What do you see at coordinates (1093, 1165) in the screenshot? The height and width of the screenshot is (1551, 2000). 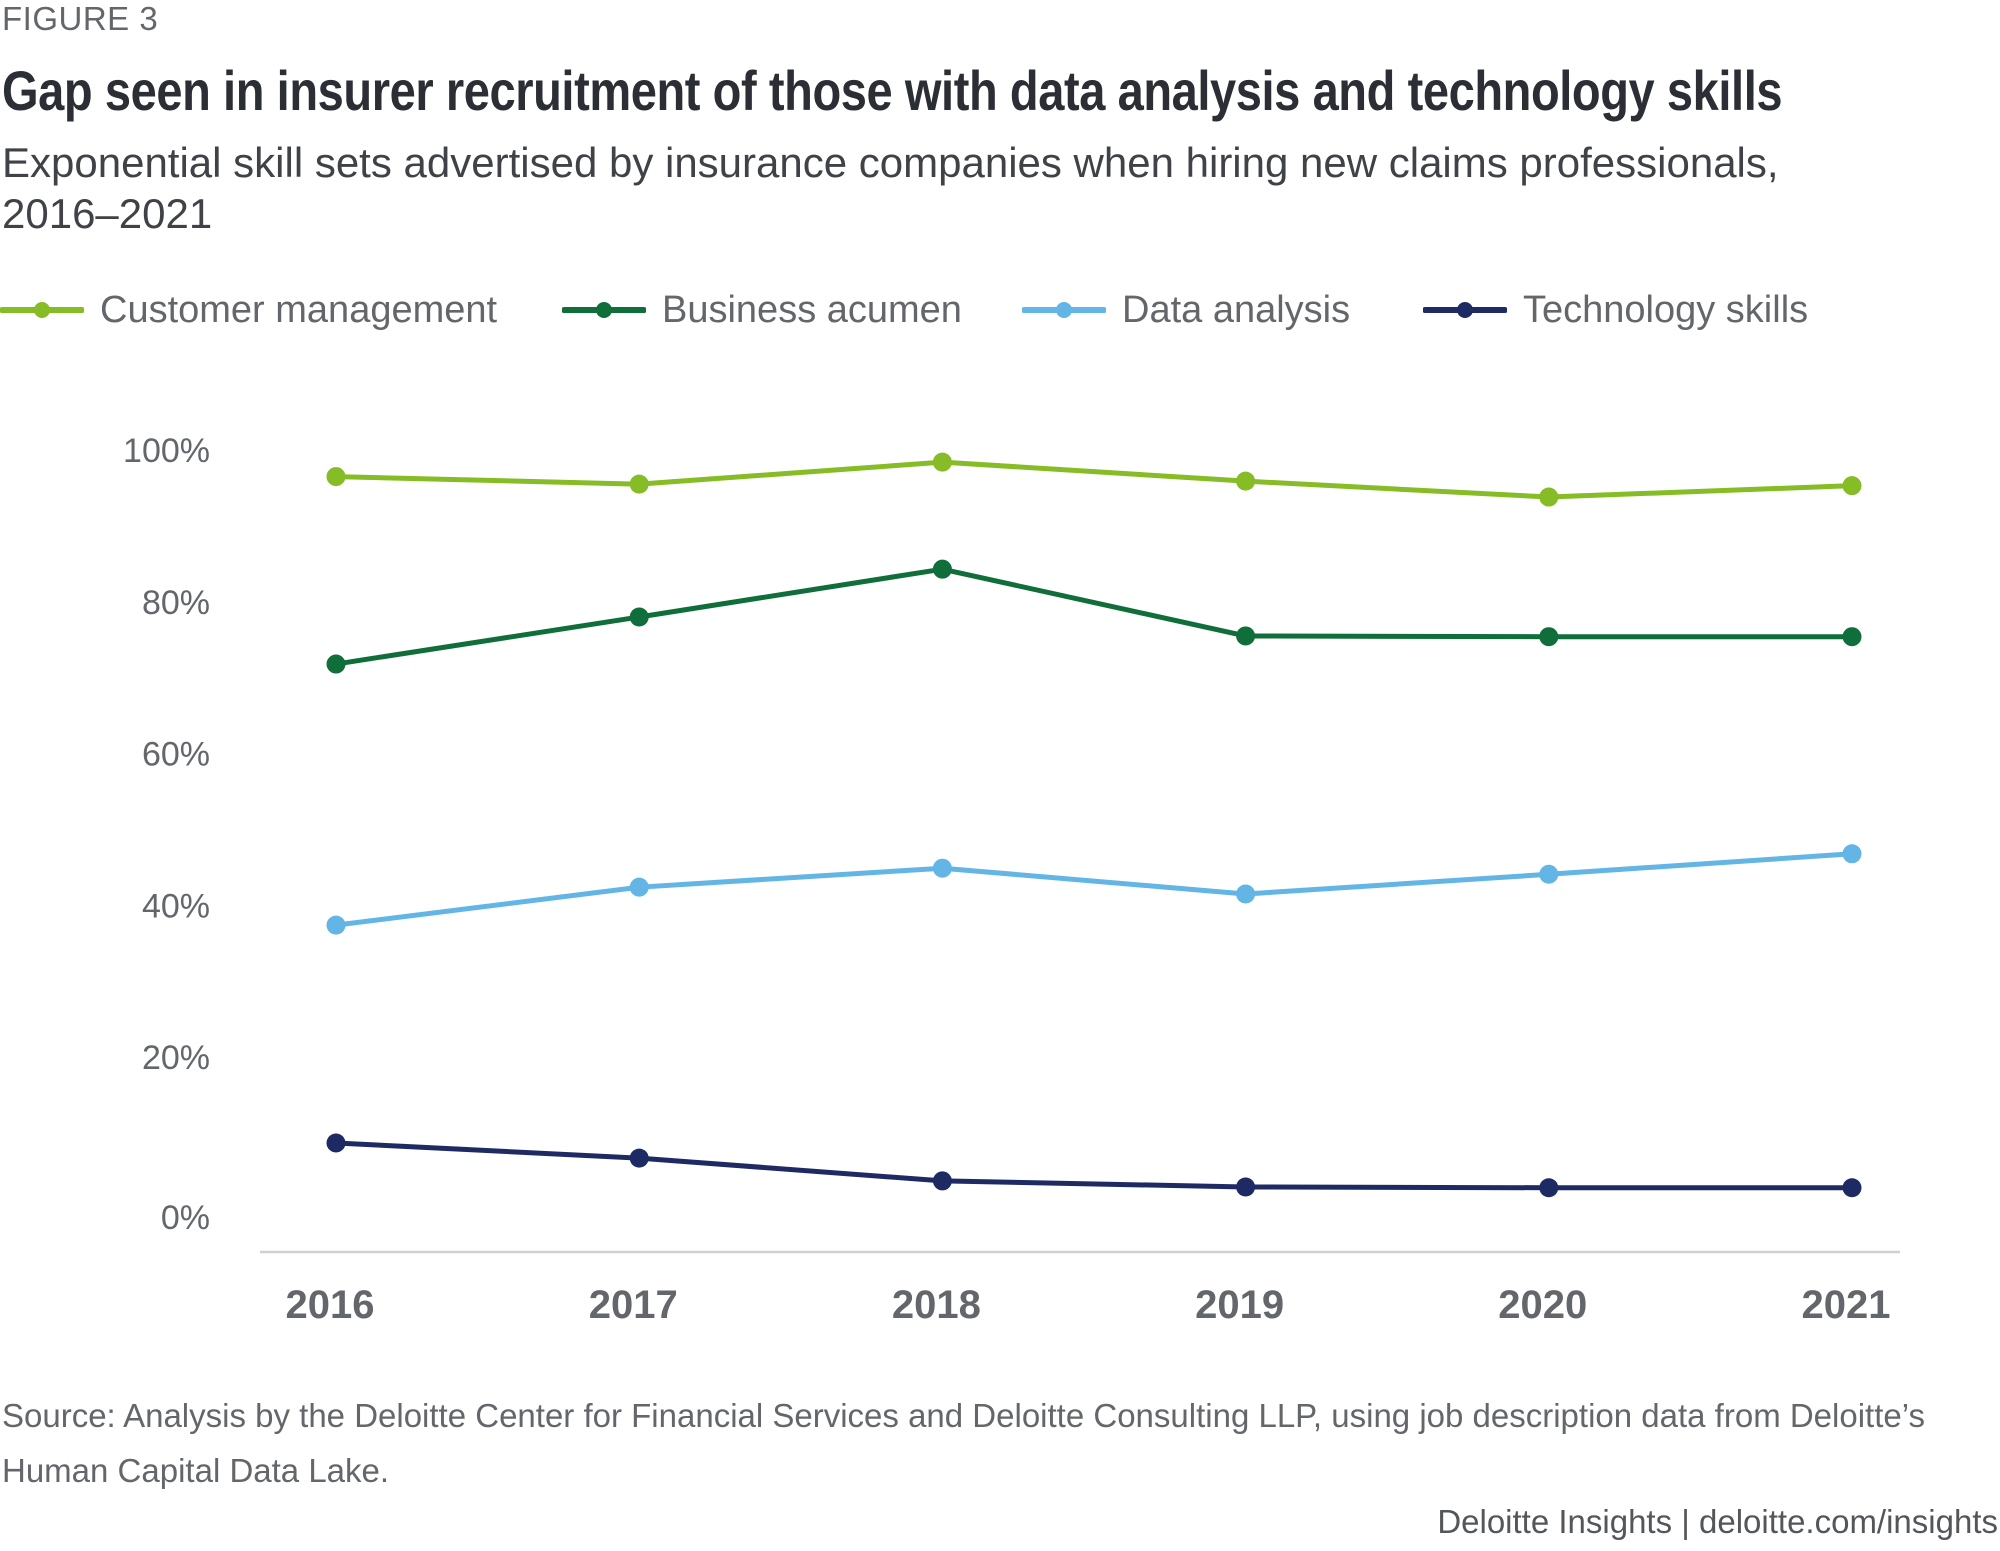 I see `series-line-technology-skills` at bounding box center [1093, 1165].